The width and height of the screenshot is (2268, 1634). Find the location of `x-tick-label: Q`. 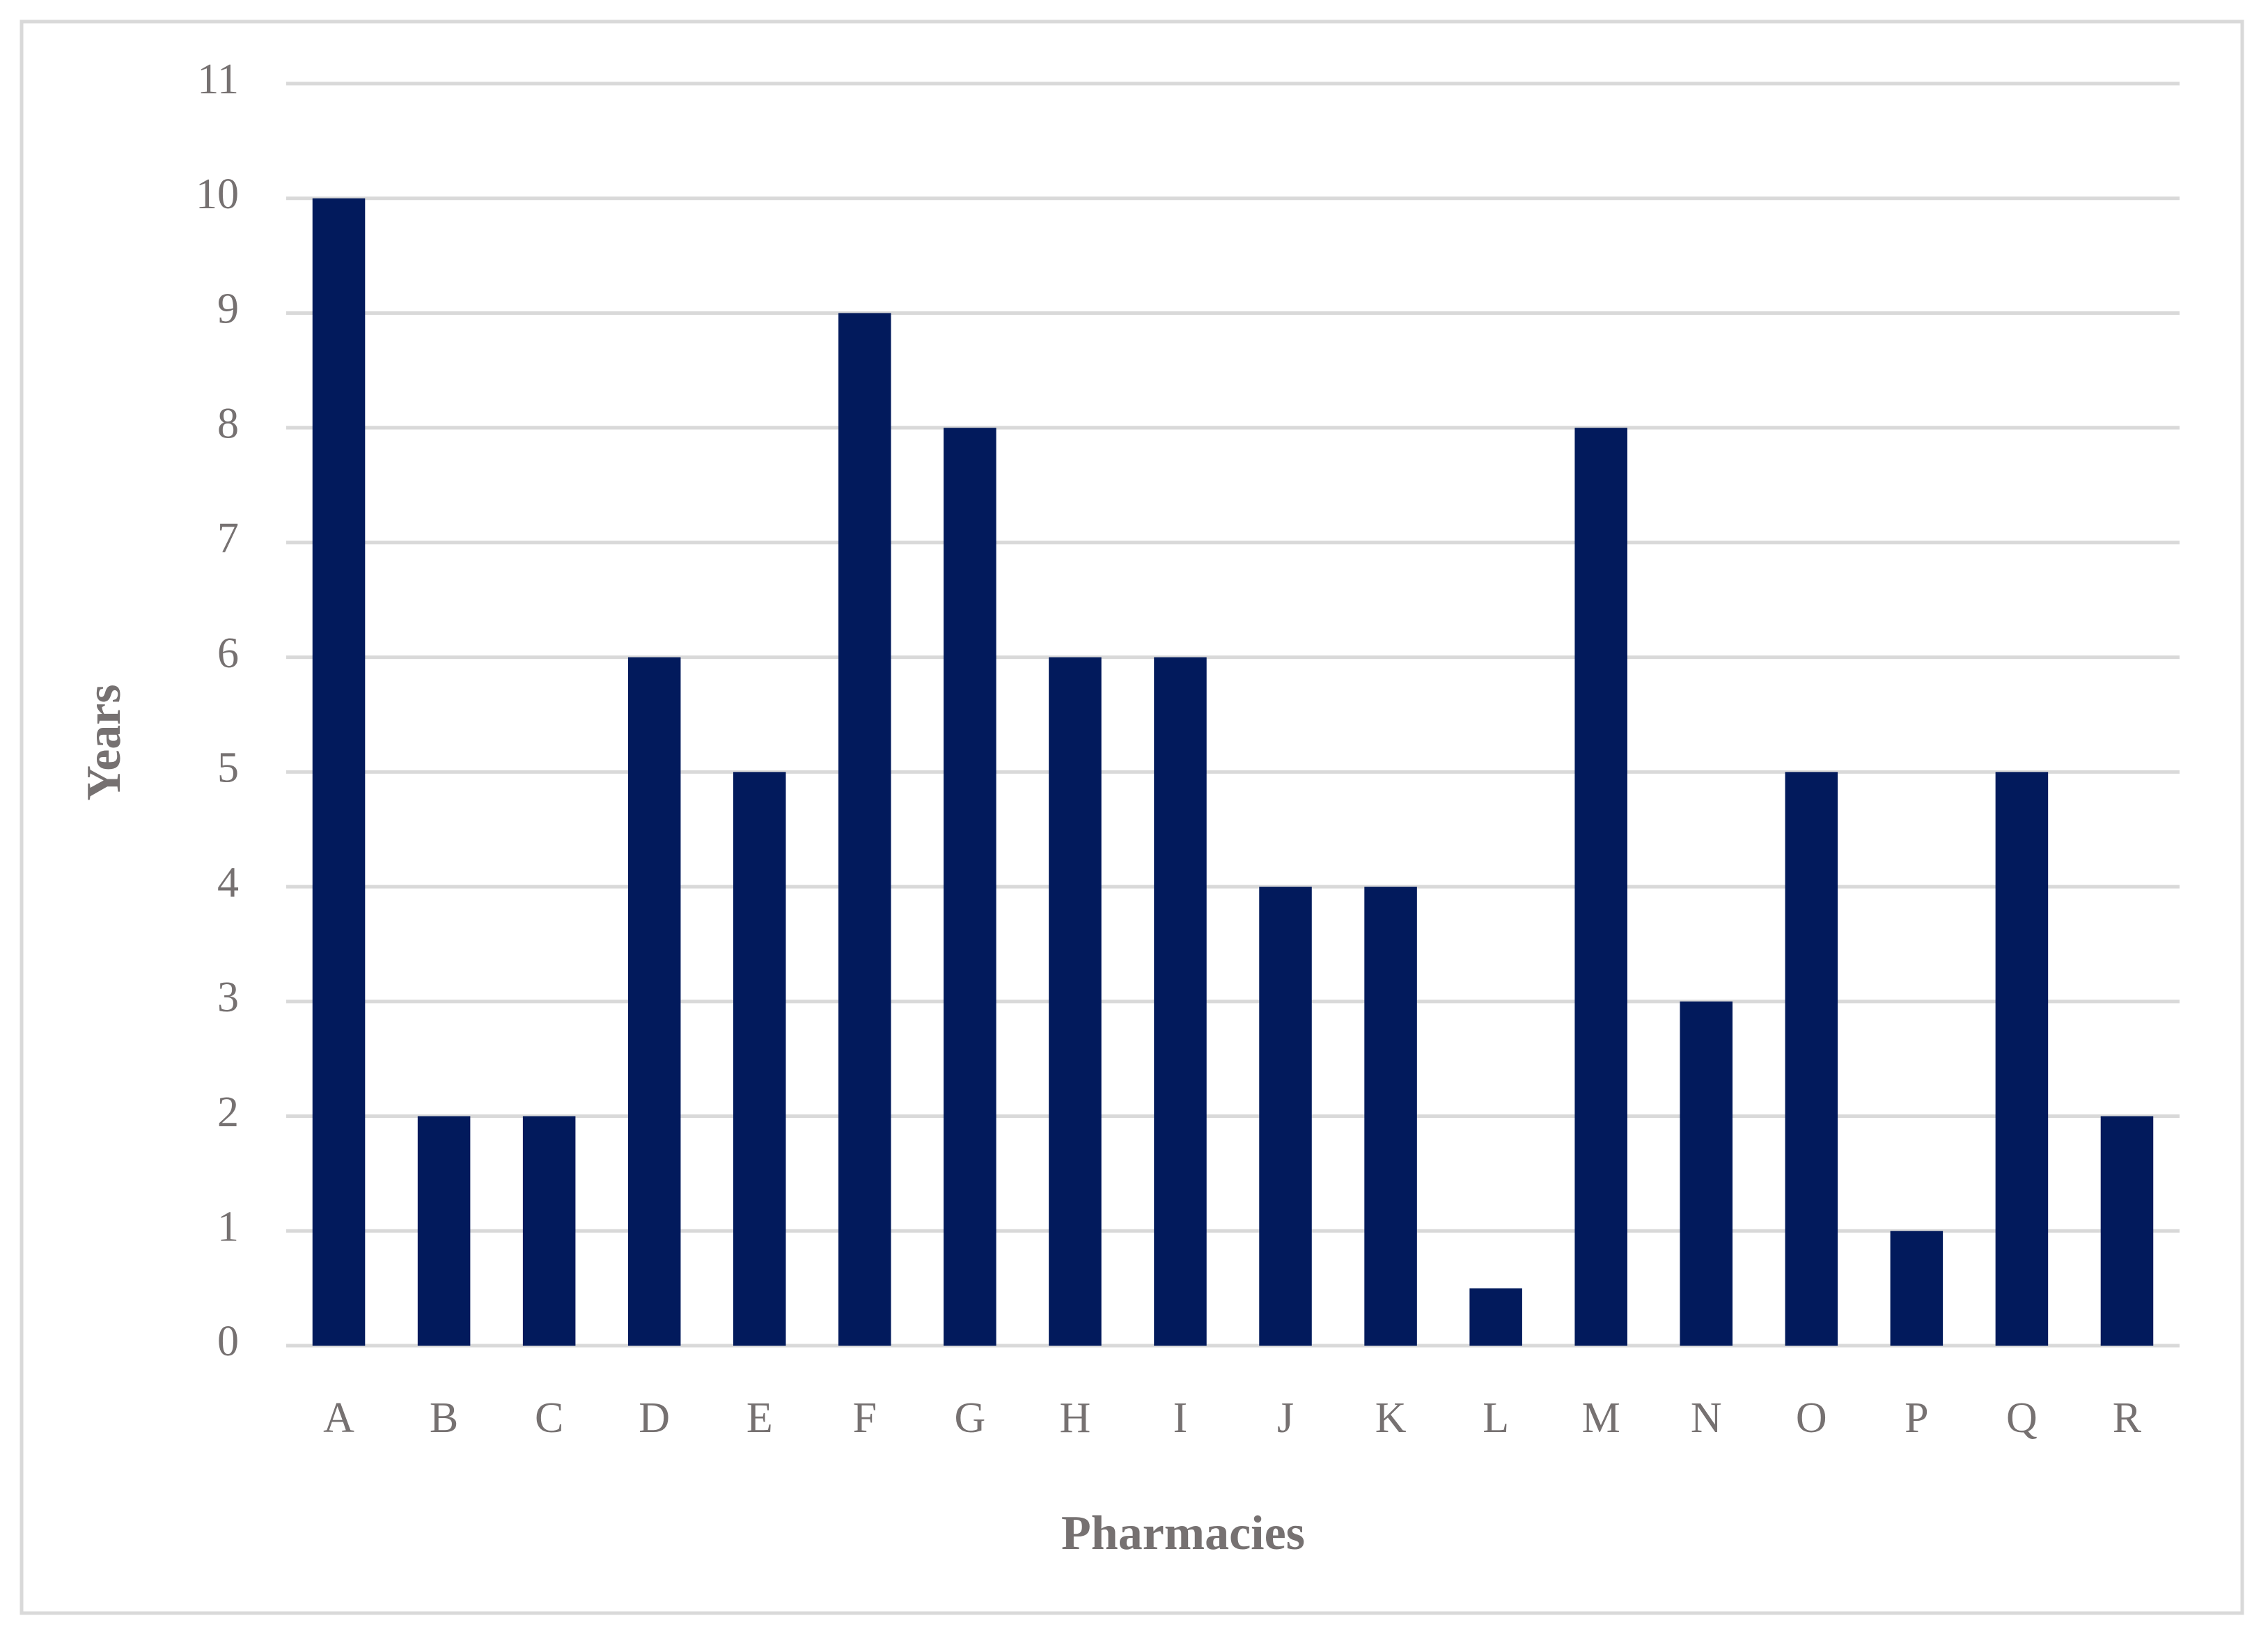

x-tick-label: Q is located at coordinates (2022, 1418).